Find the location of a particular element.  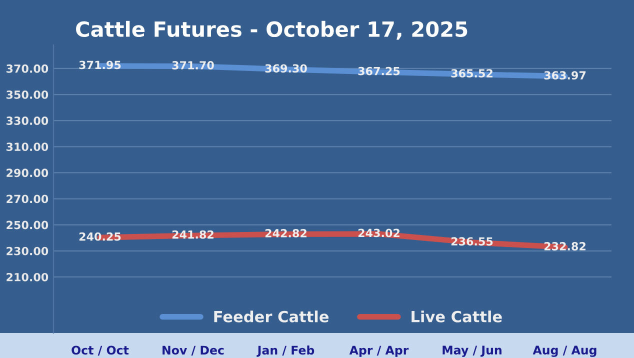

x-tick-label: Aug / Aug is located at coordinates (564, 351).